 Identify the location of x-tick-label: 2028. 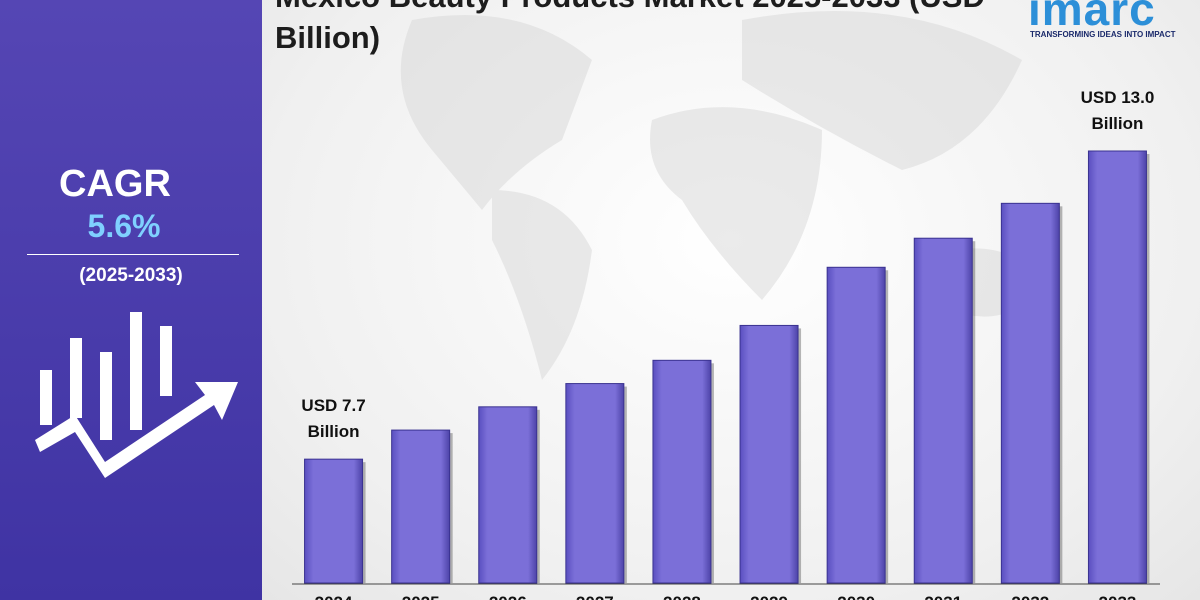
(682, 596).